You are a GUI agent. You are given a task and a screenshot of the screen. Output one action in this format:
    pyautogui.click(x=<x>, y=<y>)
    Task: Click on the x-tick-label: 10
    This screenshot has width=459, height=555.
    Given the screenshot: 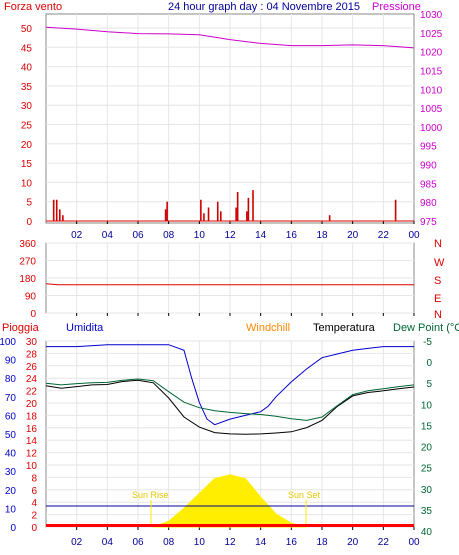 What is the action you would take?
    pyautogui.click(x=200, y=235)
    